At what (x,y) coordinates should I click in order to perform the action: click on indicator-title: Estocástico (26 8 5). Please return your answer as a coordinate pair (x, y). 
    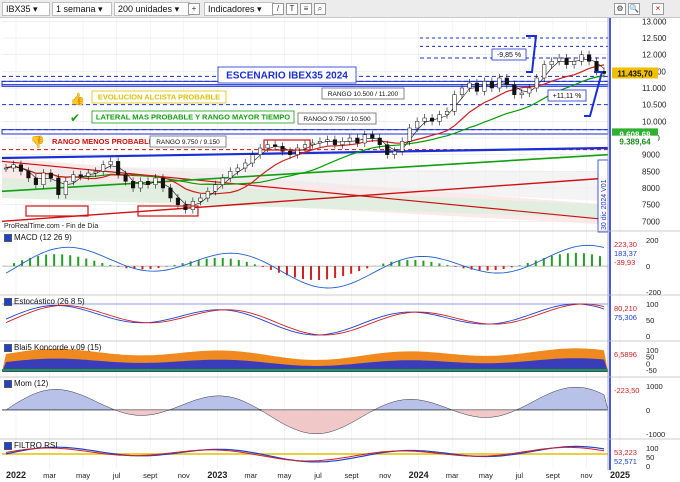
    Looking at the image, I should click on (44, 301).